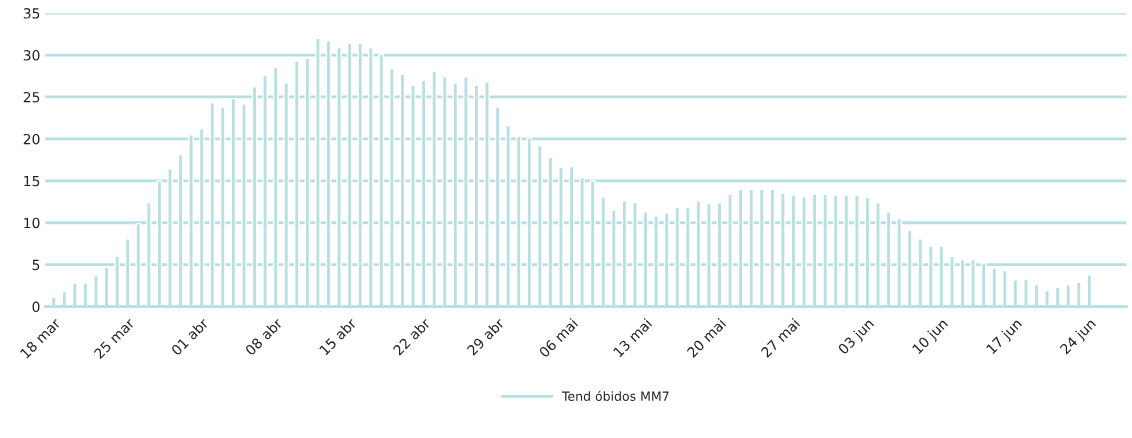  Describe the element at coordinates (36, 307) in the screenshot. I see `y-tick-label: 0` at that location.